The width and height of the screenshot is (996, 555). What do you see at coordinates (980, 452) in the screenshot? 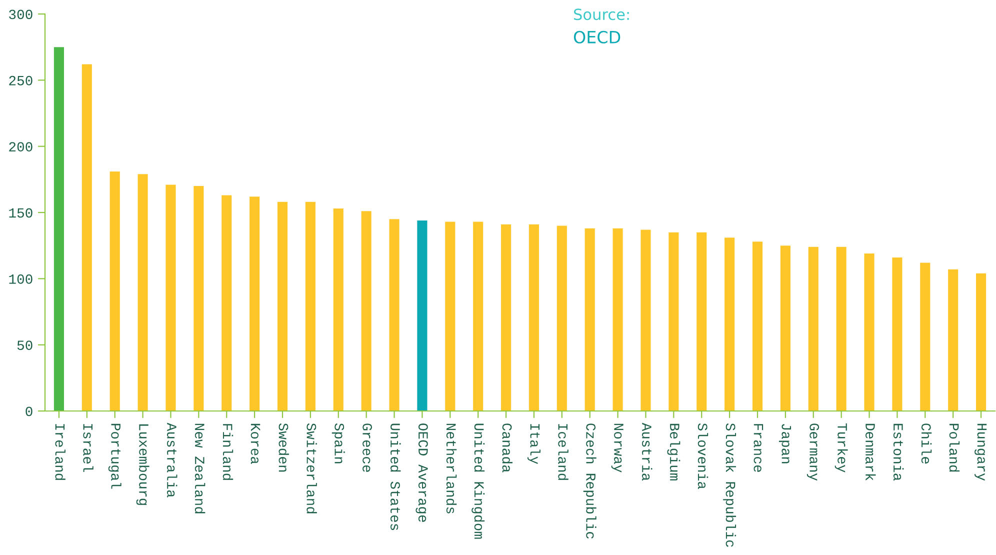
I see `x-tick-label: Hungary` at bounding box center [980, 452].